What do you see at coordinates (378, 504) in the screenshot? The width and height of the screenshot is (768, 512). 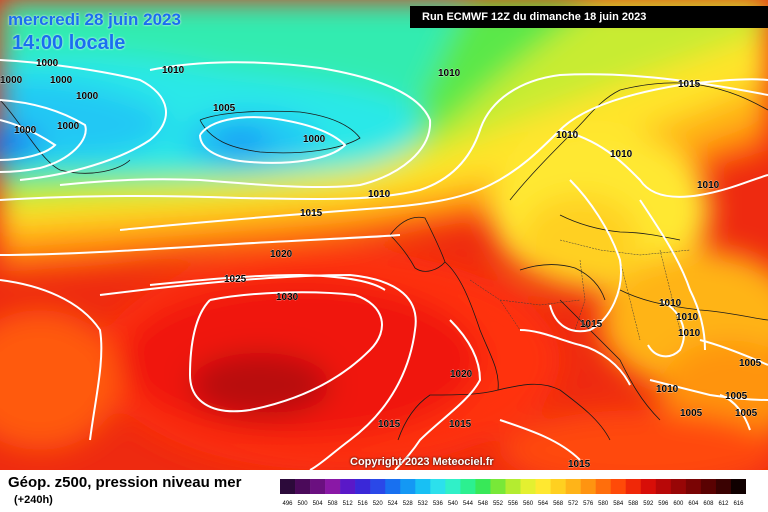 I see `scale-tick-label: 520` at bounding box center [378, 504].